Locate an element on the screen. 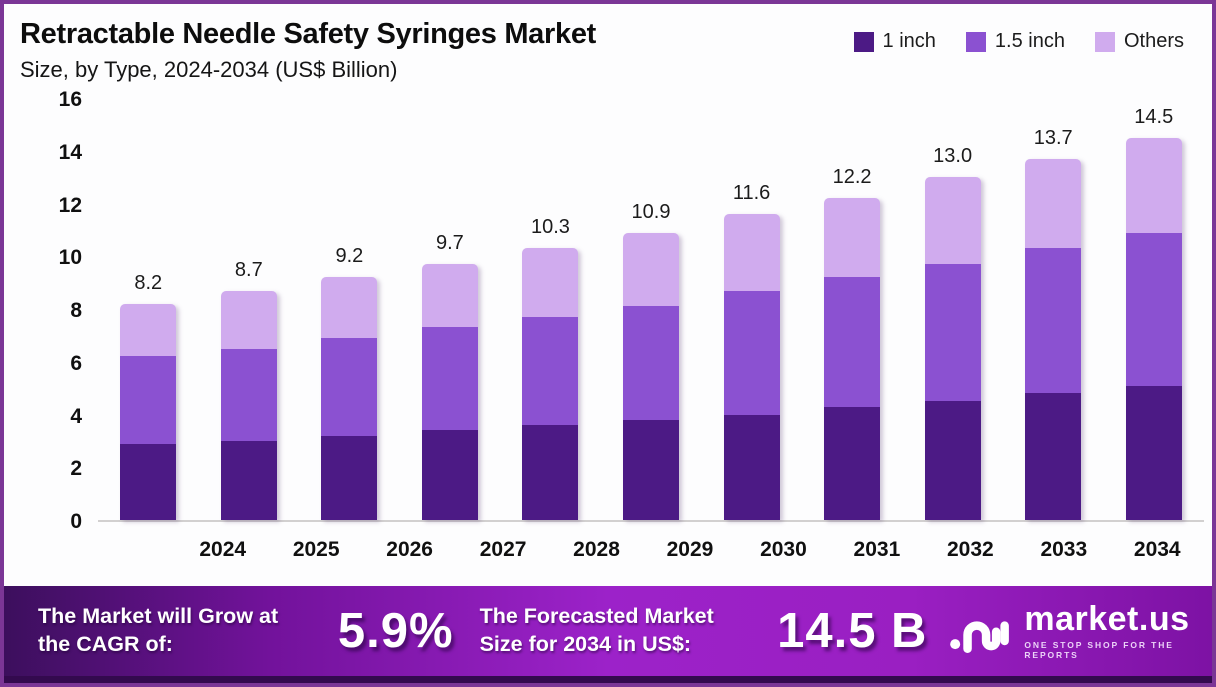 Image resolution: width=1216 pixels, height=687 pixels. bar-total-label: 10.9 is located at coordinates (651, 211).